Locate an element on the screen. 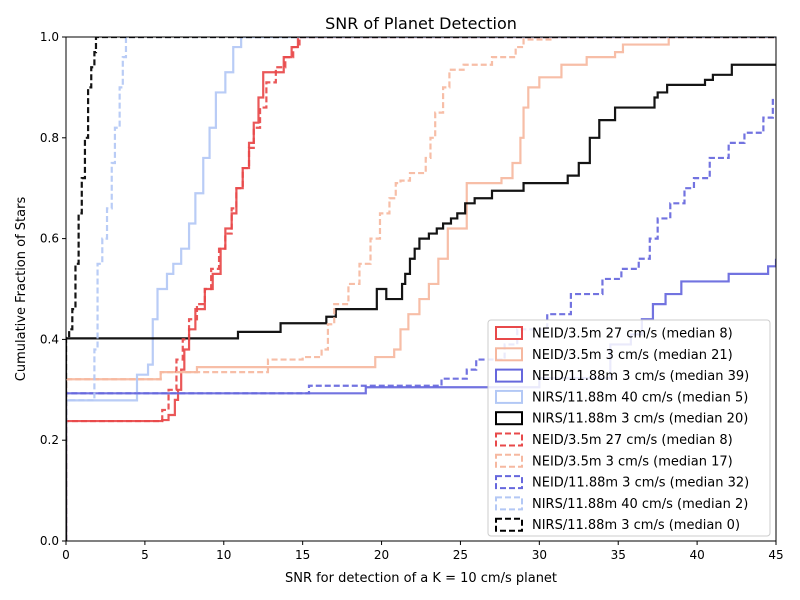 The width and height of the screenshot is (800, 600). legend-label: NEID/3.5m 3 cm/s (median 17) is located at coordinates (632, 461).